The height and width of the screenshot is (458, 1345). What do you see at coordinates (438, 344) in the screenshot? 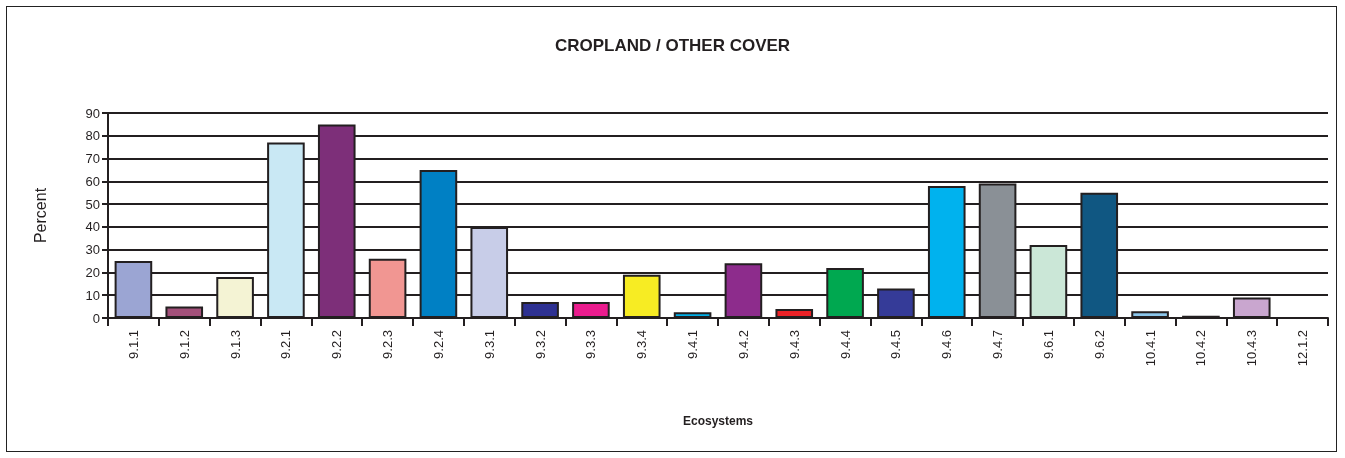
I see `x-tick-label: 9.2.4` at bounding box center [438, 344].